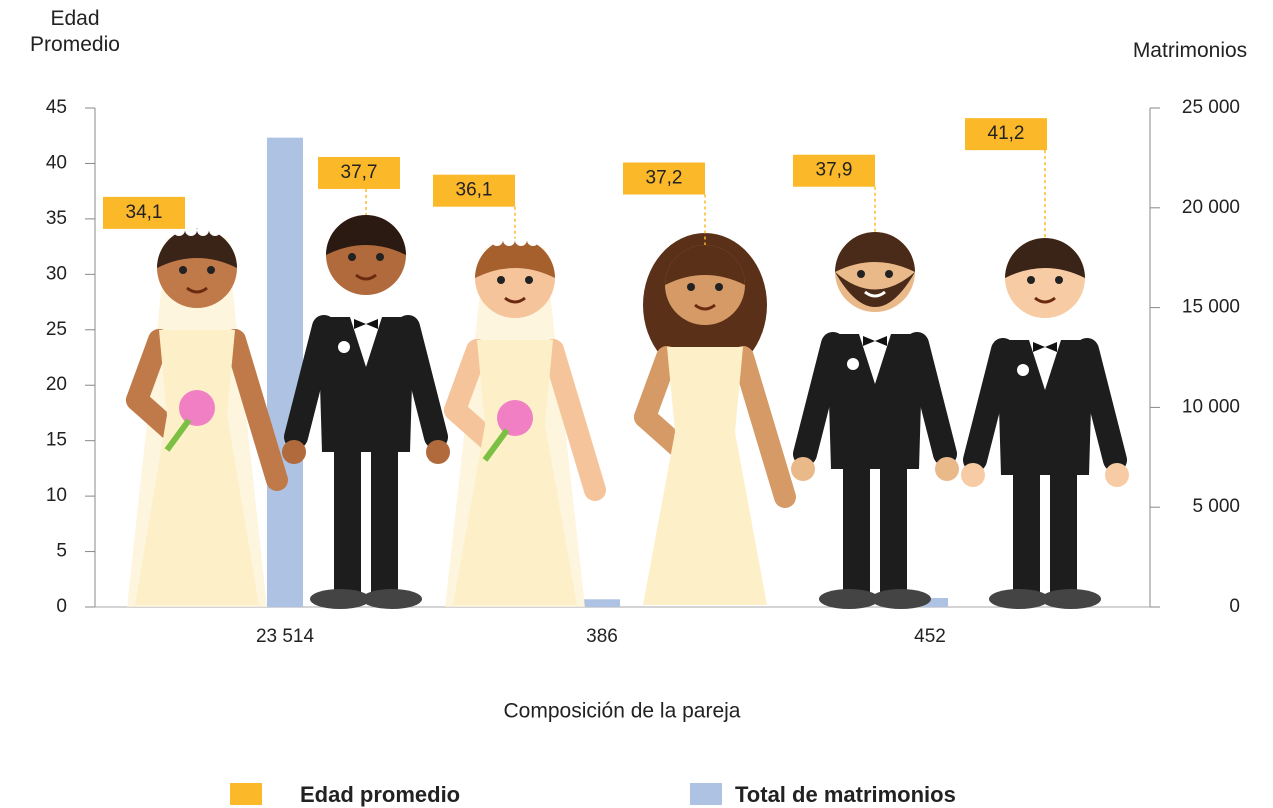  I want to click on bouquet, so click(515, 418).